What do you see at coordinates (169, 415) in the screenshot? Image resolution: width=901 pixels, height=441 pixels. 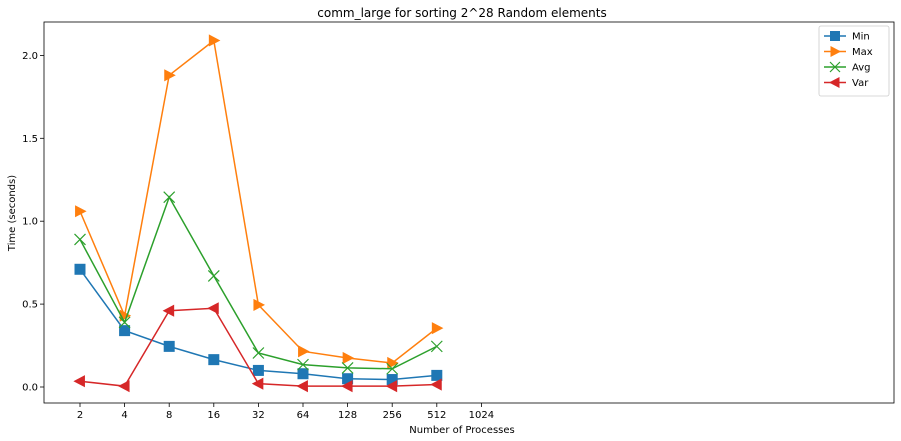 I see `x-tick-label: 8` at bounding box center [169, 415].